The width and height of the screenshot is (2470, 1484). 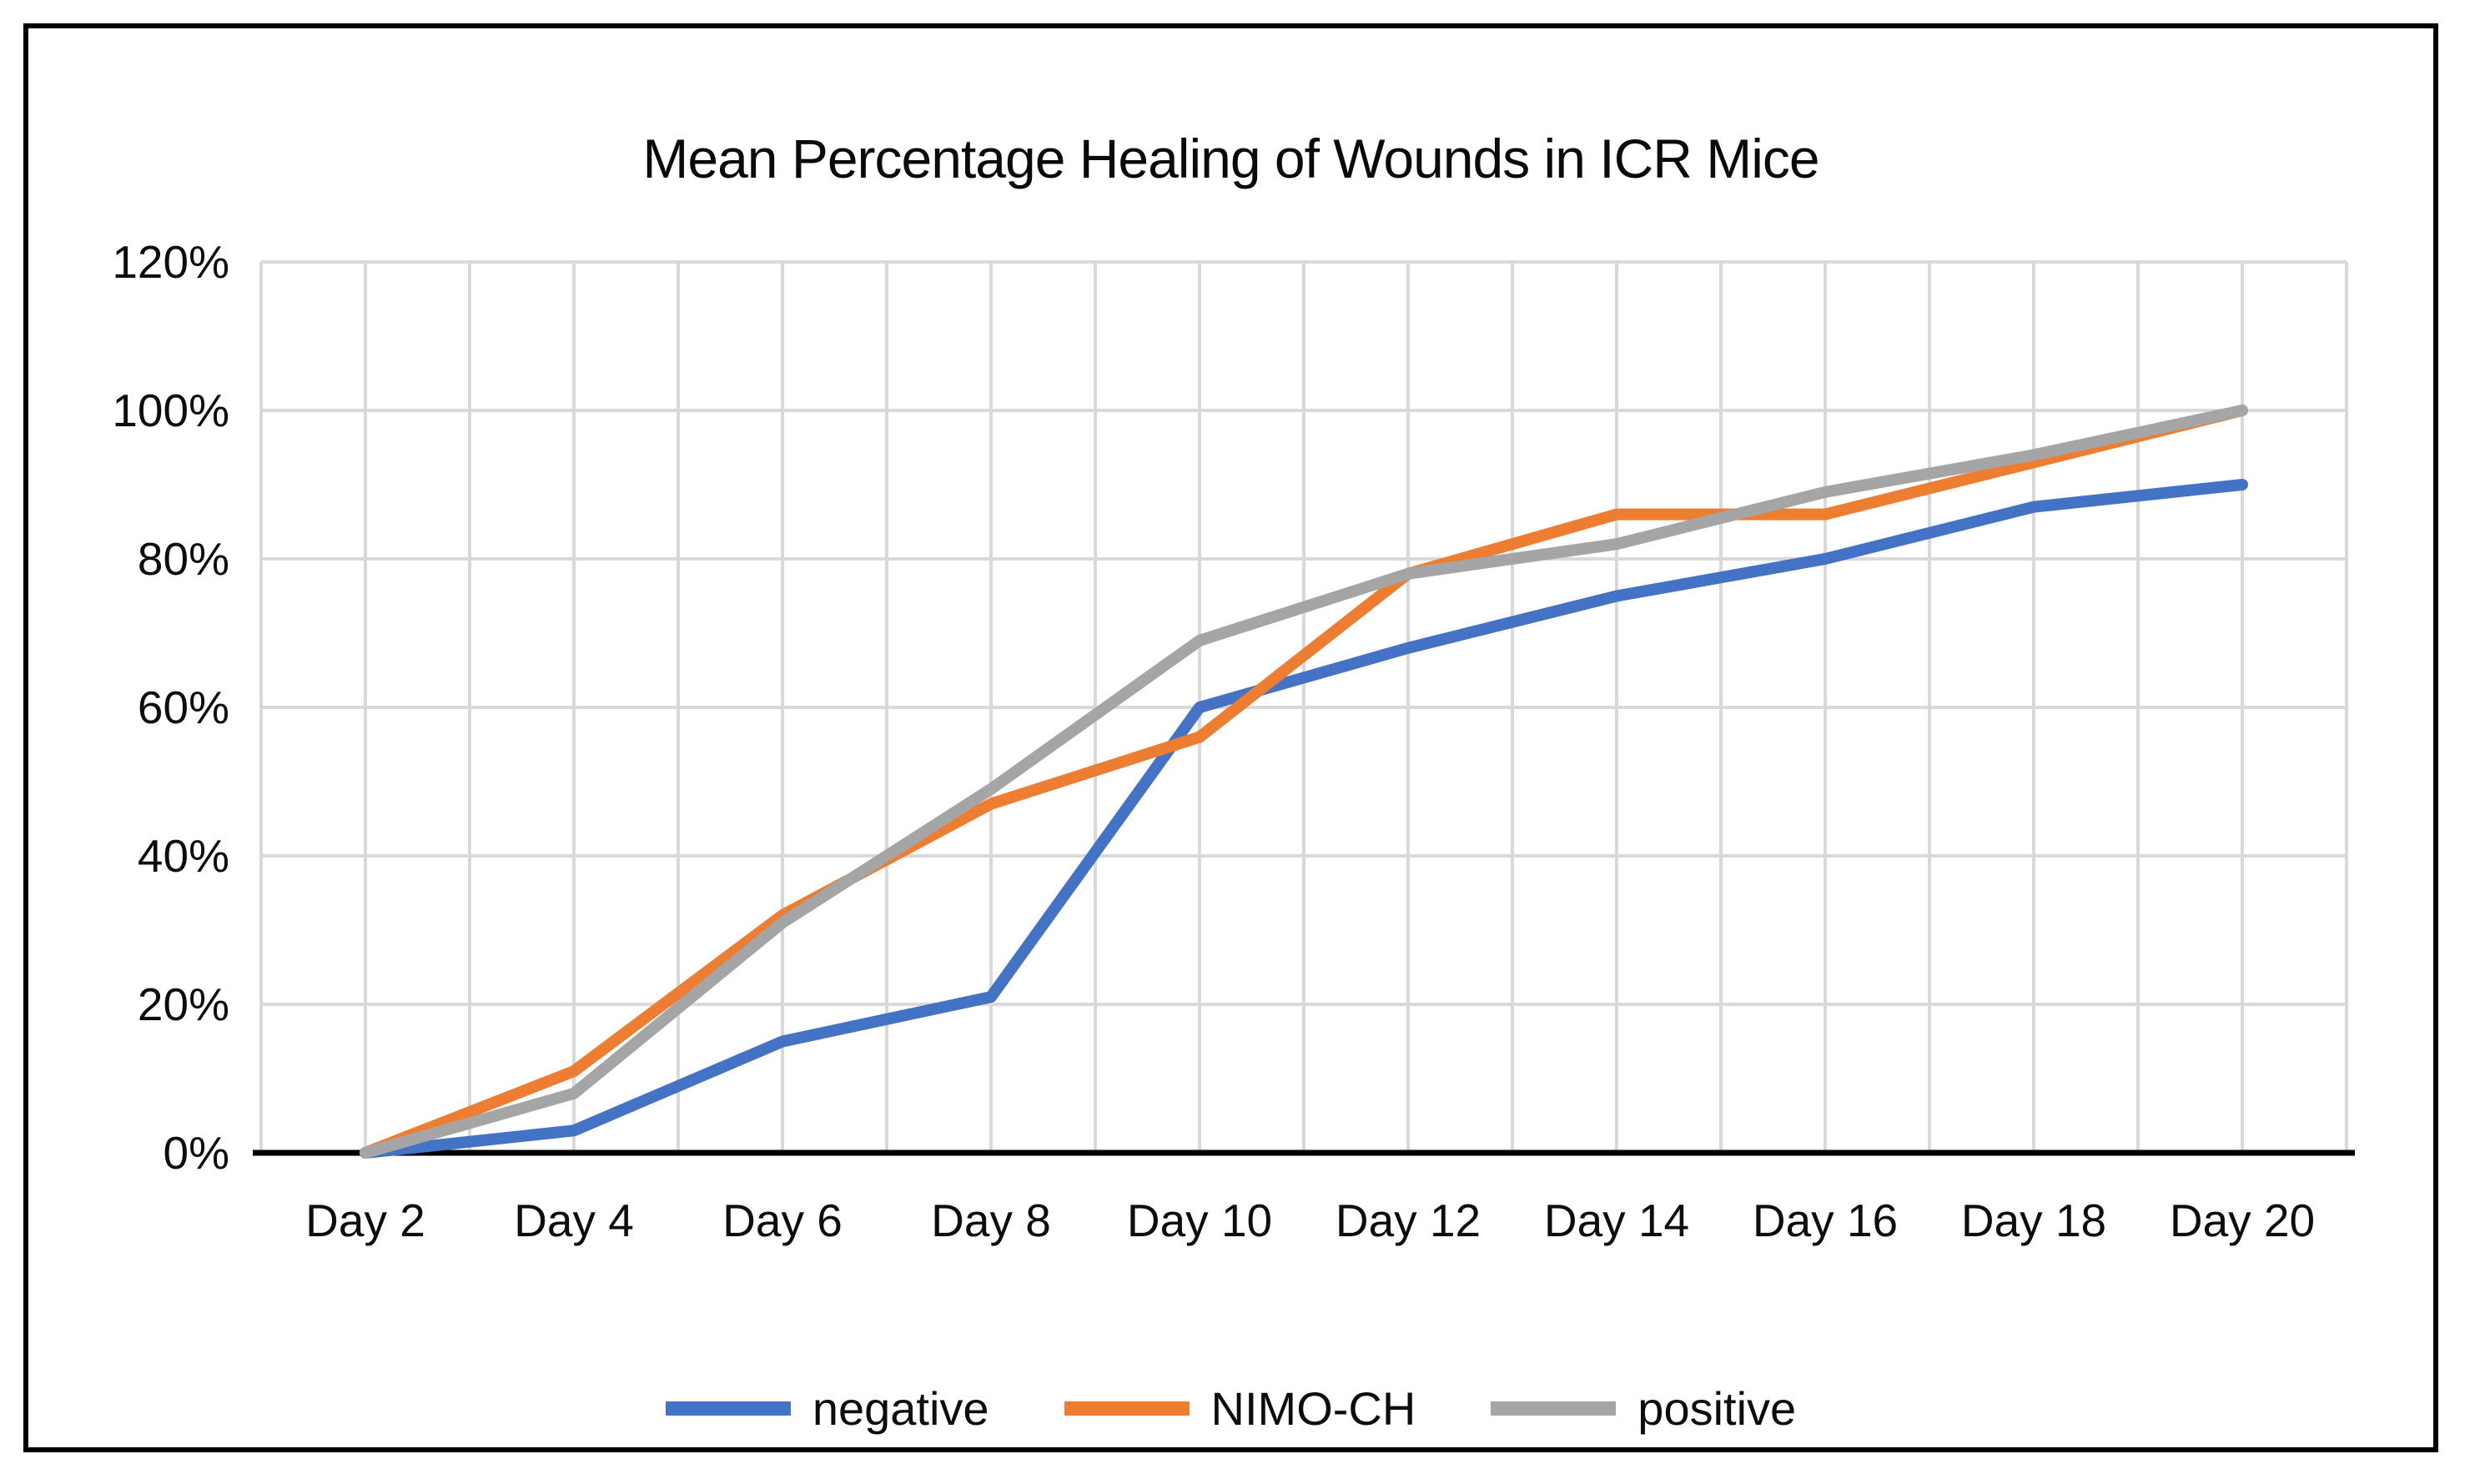 What do you see at coordinates (171, 411) in the screenshot?
I see `y-axis-tick-label: 100%` at bounding box center [171, 411].